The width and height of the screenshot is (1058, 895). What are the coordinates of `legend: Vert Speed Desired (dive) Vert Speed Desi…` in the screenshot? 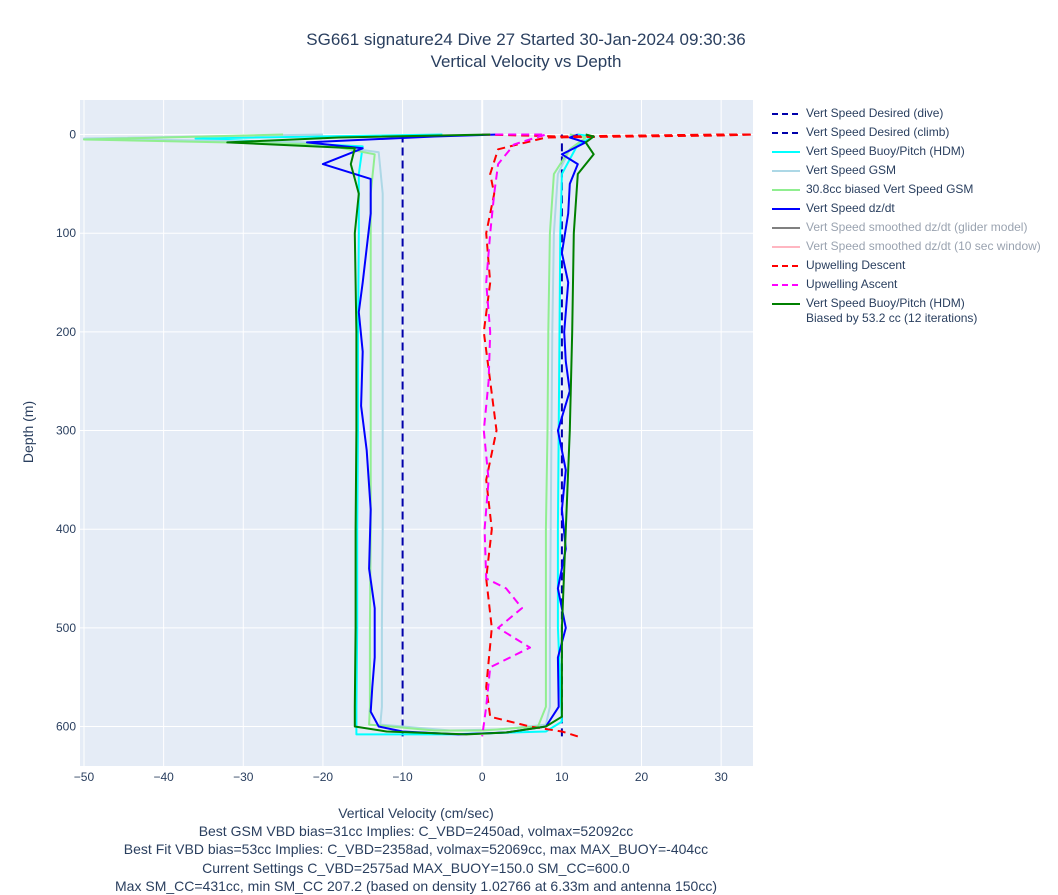 It's located at (905, 218).